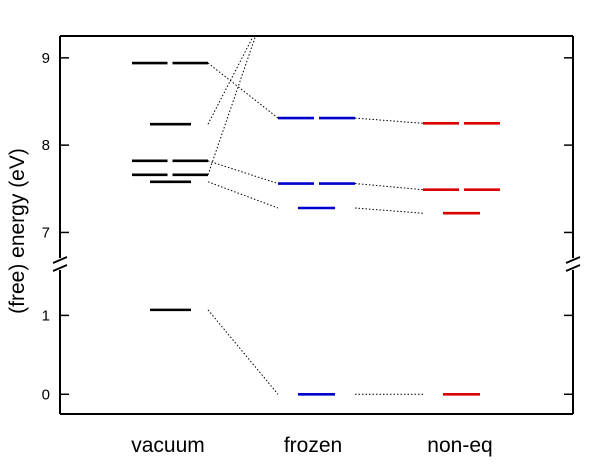  Describe the element at coordinates (46, 315) in the screenshot. I see `y-tick-label: 1` at that location.